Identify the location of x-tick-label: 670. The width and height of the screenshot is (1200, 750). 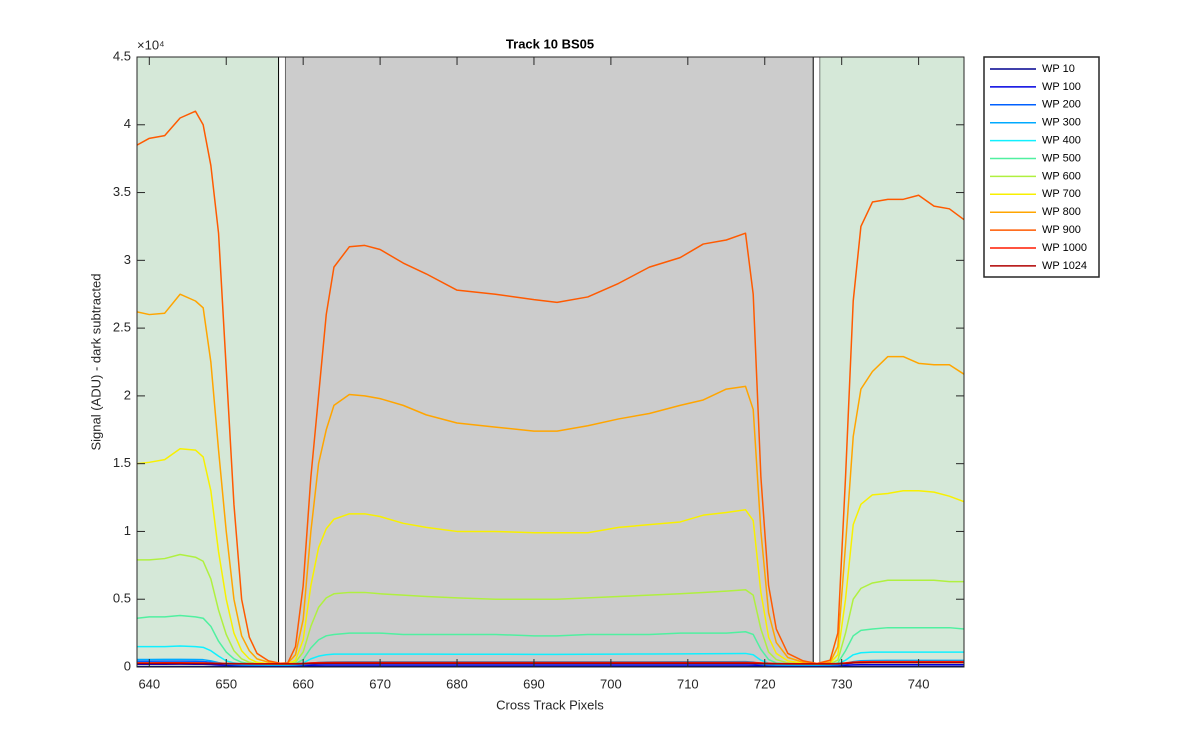
(380, 683).